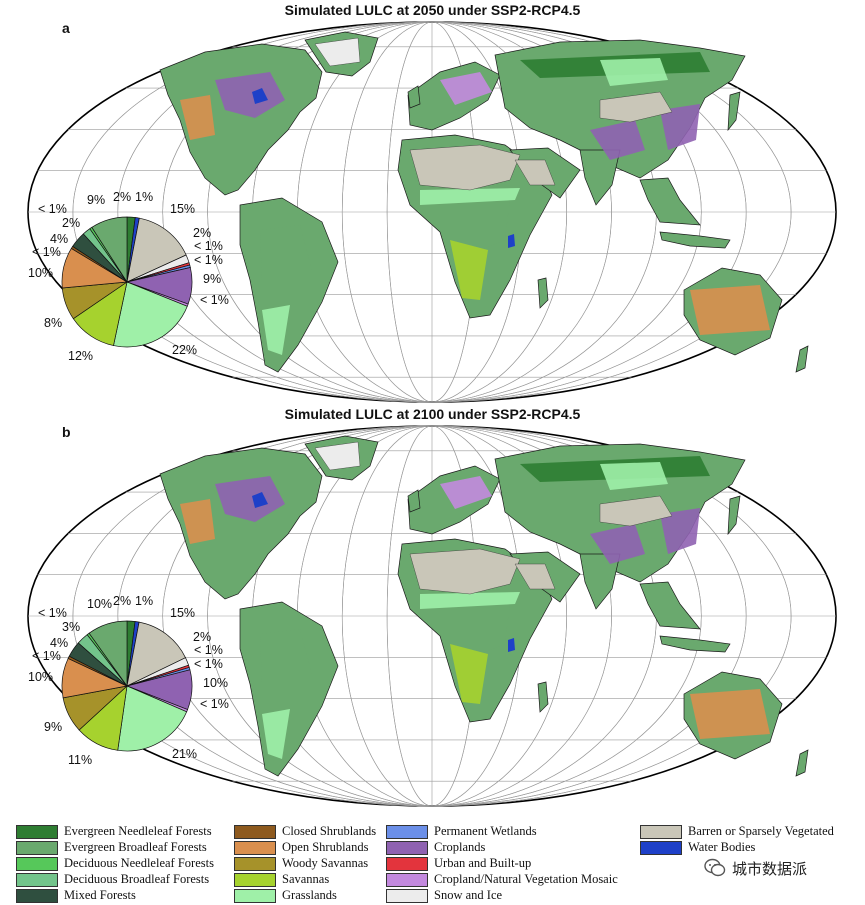  I want to click on legend-item: Evergreen Needleleaf Forests, so click(114, 831).